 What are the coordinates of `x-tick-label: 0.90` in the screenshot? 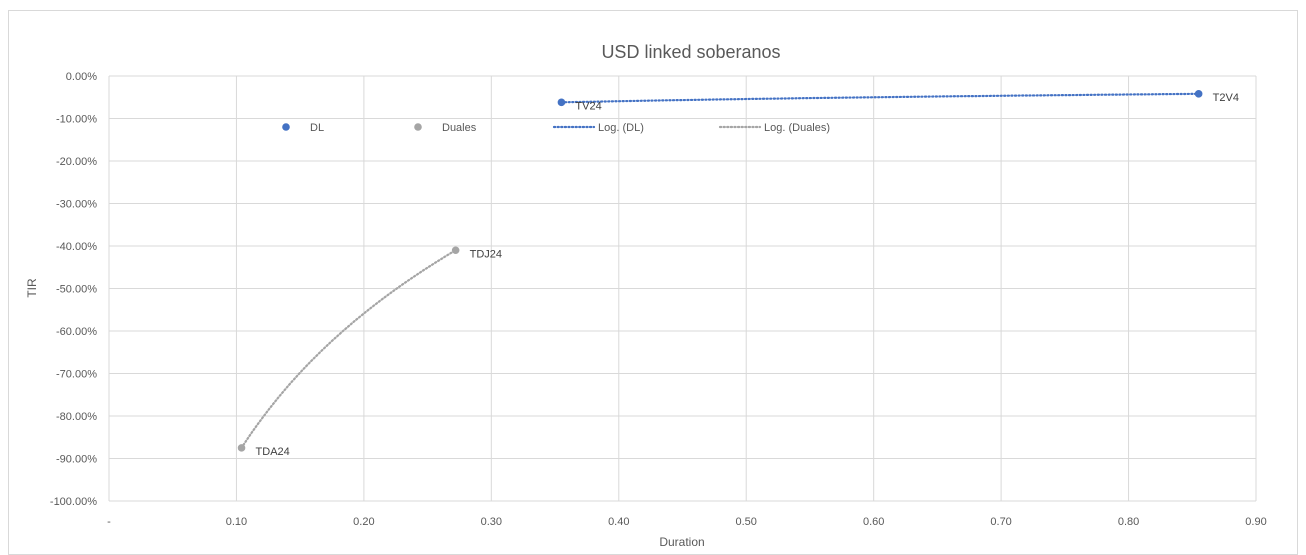 It's located at (1255, 522).